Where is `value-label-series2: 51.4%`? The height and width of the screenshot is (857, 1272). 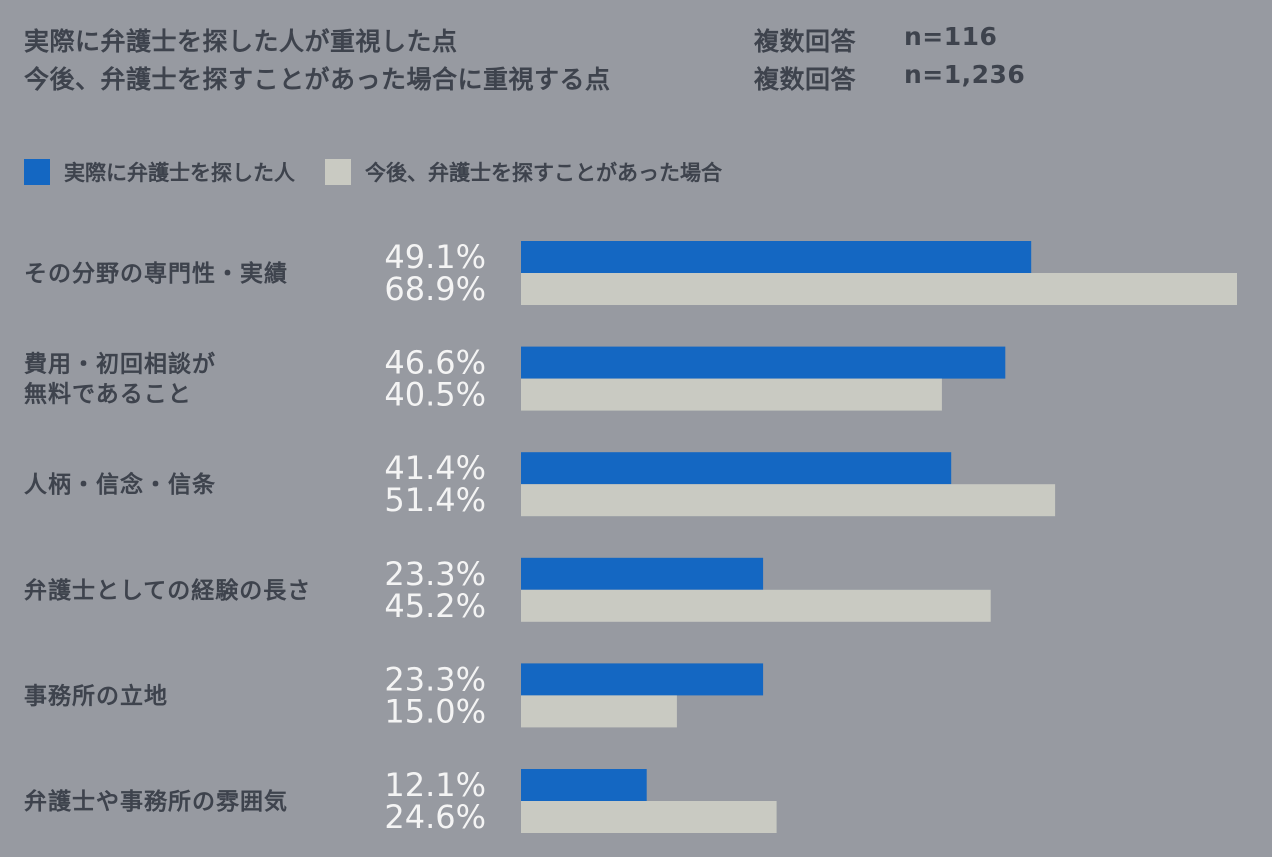 value-label-series2: 51.4% is located at coordinates (435, 500).